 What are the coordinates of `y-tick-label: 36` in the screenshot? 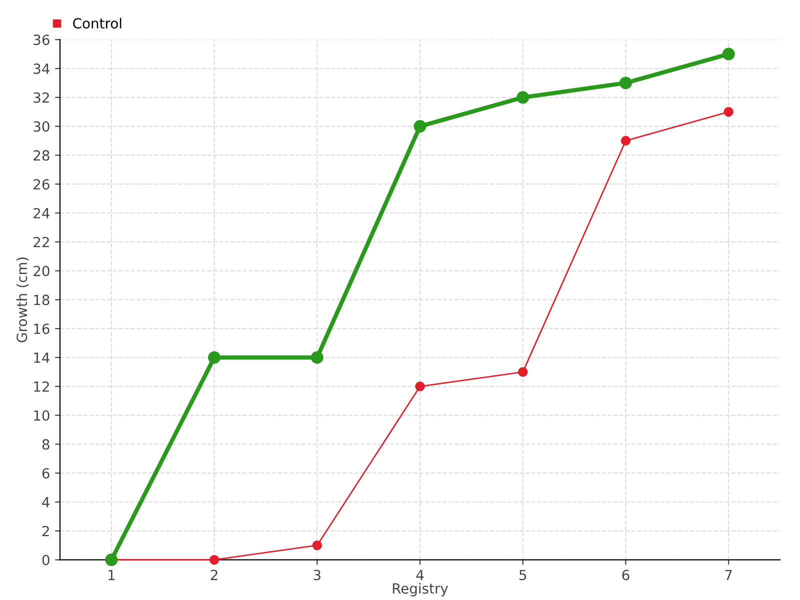 It's located at (42, 40).